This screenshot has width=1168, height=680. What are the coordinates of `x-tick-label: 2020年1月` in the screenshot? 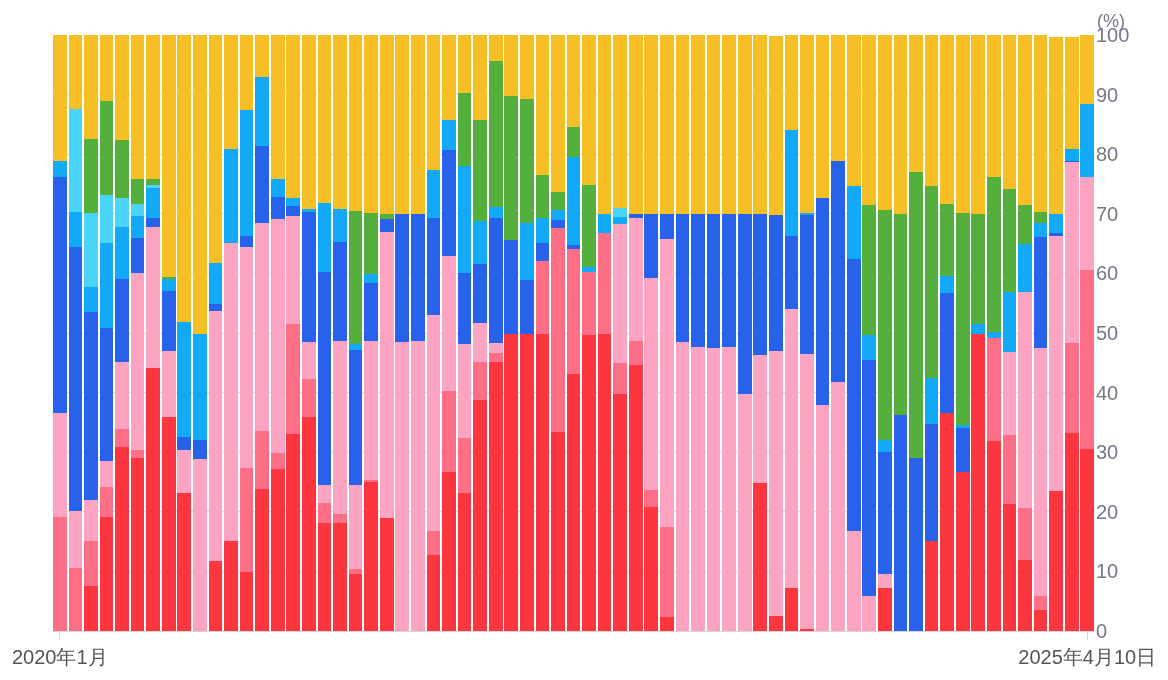 It's located at (59, 657).